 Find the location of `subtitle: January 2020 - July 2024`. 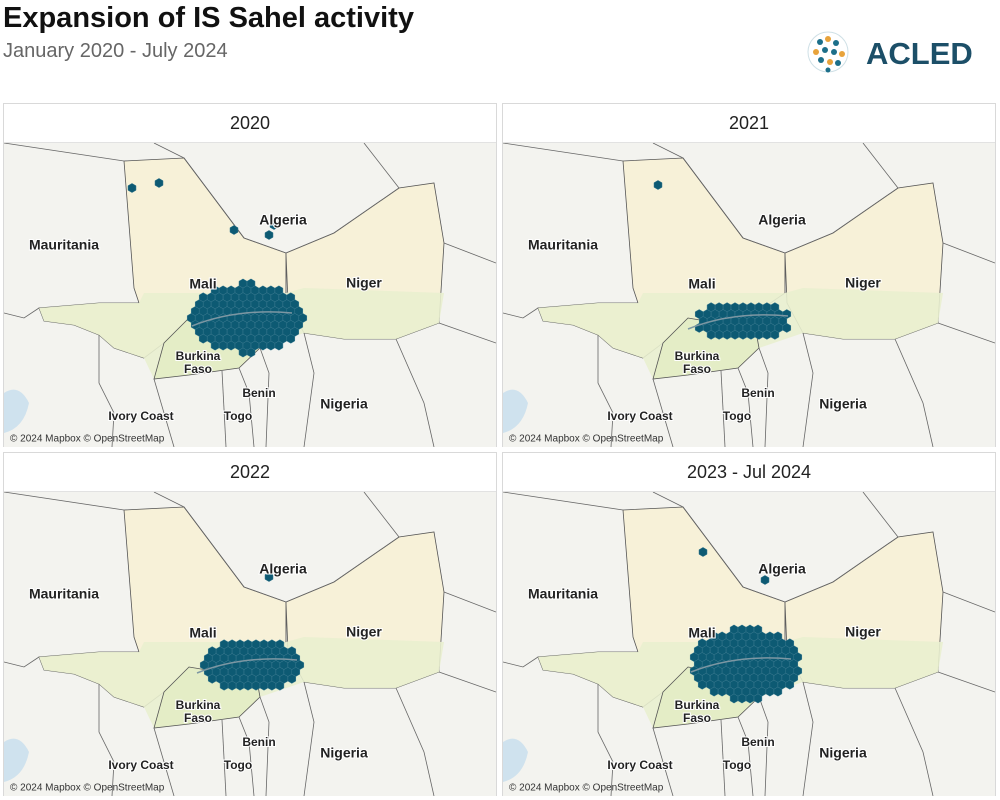

subtitle: January 2020 - July 2024 is located at coordinates (115, 51).